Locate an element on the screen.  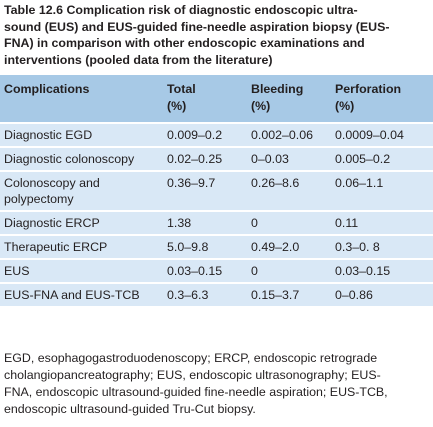
table-cell: 0.009–0.2 is located at coordinates (205, 134).